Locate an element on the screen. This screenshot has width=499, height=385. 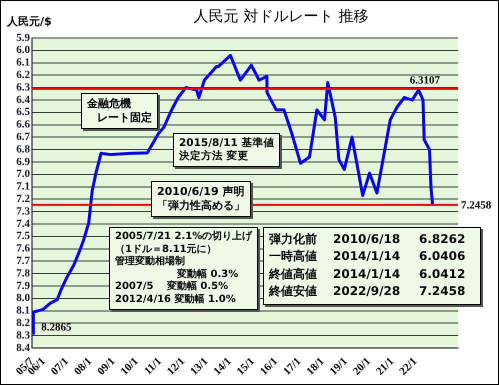
y-tick-label: 7.9 is located at coordinates (23, 286).